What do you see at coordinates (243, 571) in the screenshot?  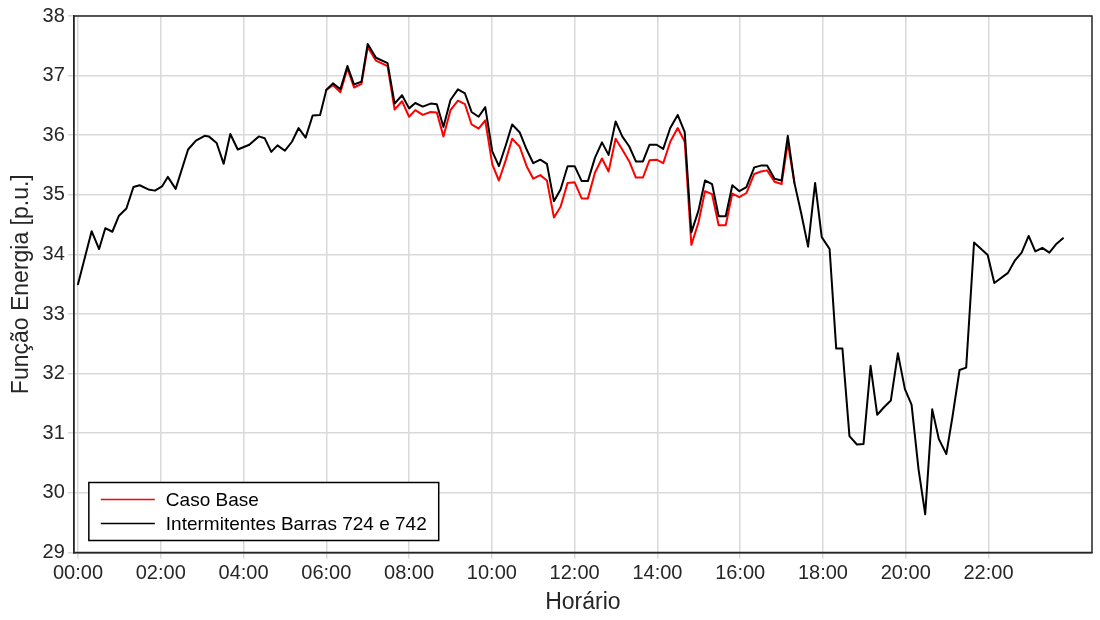 I see `x-tick-label: 04:00` at bounding box center [243, 571].